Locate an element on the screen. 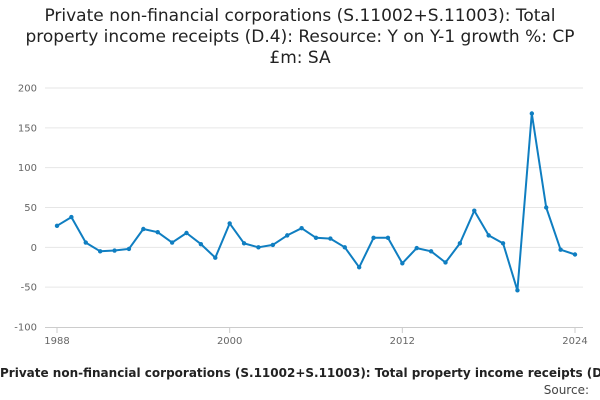 This screenshot has height=400, width=600. y-axis-ticks: -100 -50 0 50 100 150 200 is located at coordinates (25, 209).